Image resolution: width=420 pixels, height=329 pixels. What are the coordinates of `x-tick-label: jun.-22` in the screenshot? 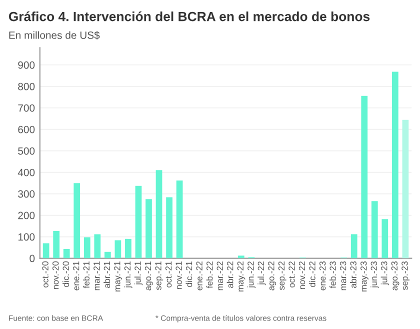 It's located at (251, 274).